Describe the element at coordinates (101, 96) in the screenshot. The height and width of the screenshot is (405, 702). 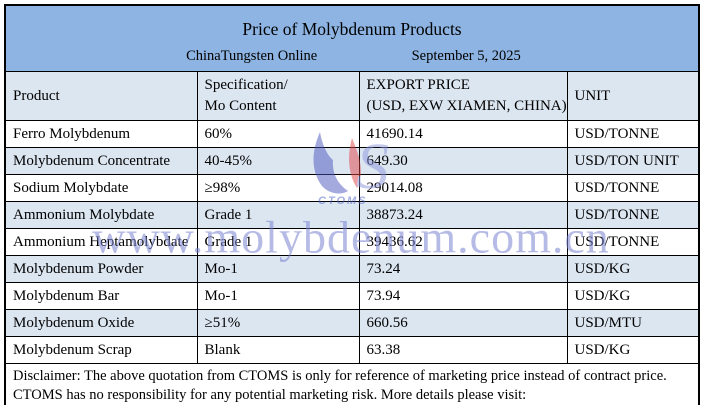
I see `col-header-product: Product` at that location.